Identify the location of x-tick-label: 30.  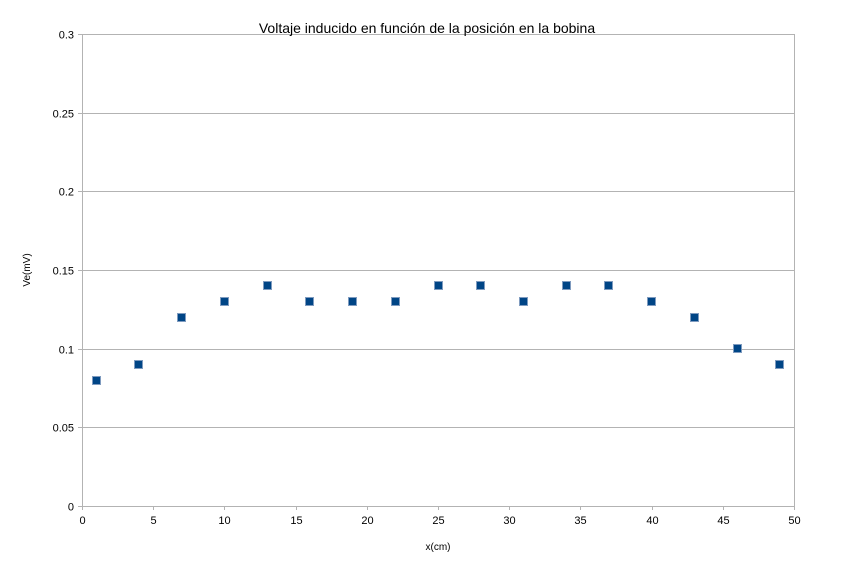
(509, 521).